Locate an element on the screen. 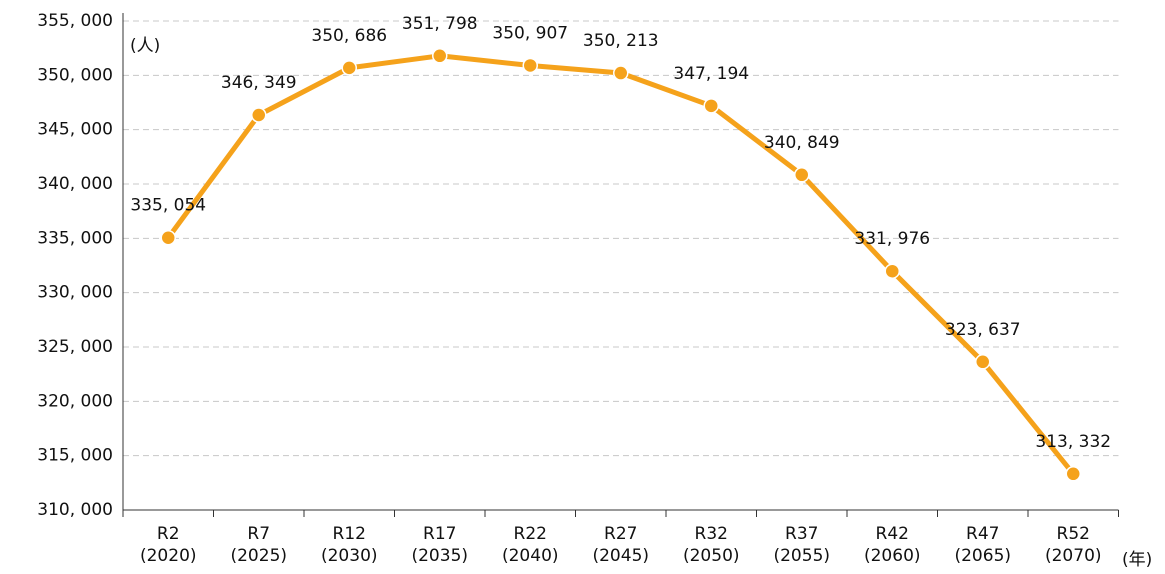 Image resolution: width=1165 pixels, height=574 pixels. value-label: 350, 213 is located at coordinates (621, 41).